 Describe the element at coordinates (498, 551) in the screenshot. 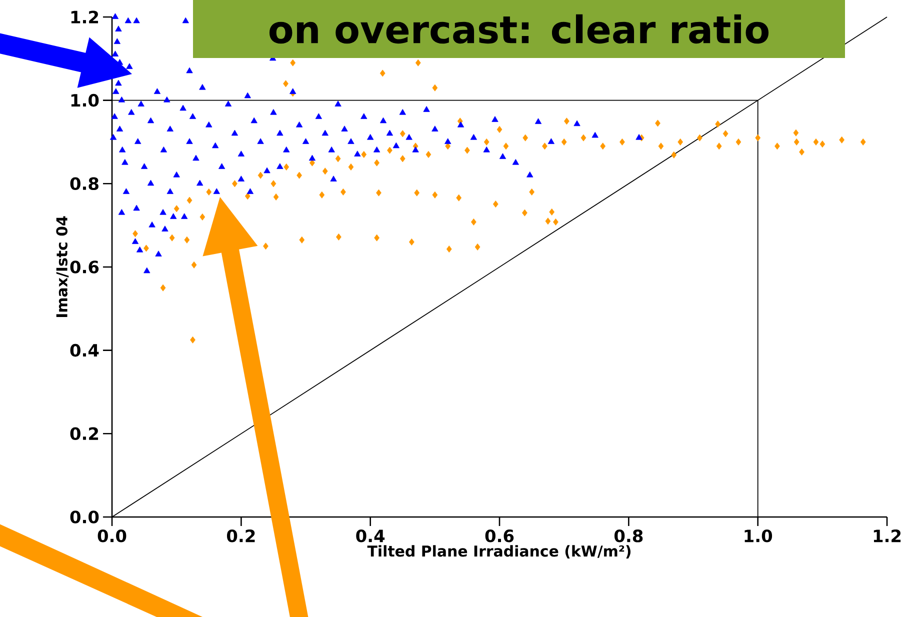

I see `x-axis-title: Tilted Plane Irradiance (kW/m²)` at that location.